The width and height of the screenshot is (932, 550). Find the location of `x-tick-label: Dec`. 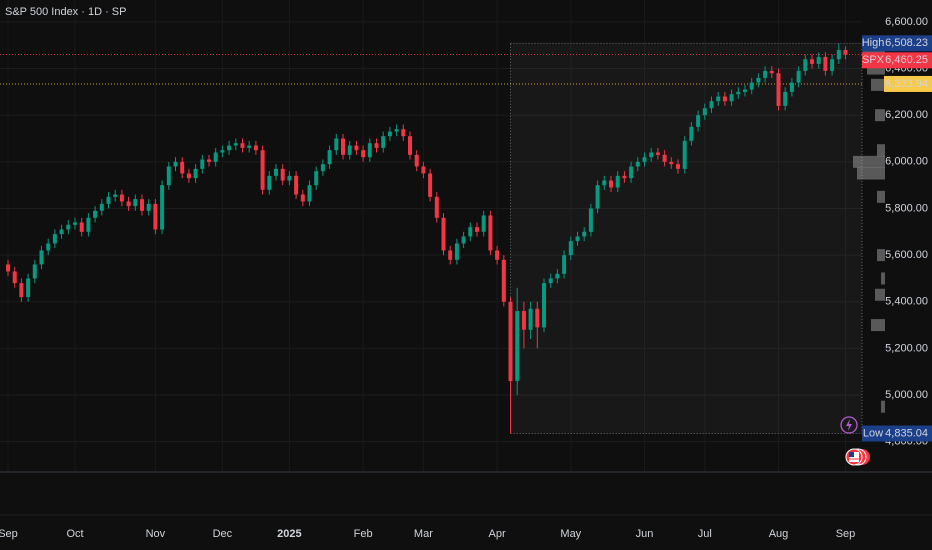

x-tick-label: Dec is located at coordinates (223, 534).